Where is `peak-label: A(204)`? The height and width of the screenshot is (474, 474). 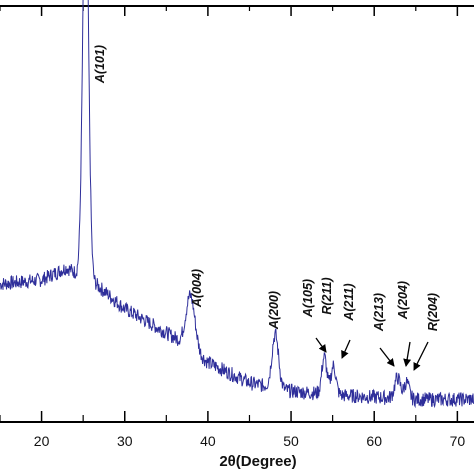 peak-label: A(204) is located at coordinates (403, 300).